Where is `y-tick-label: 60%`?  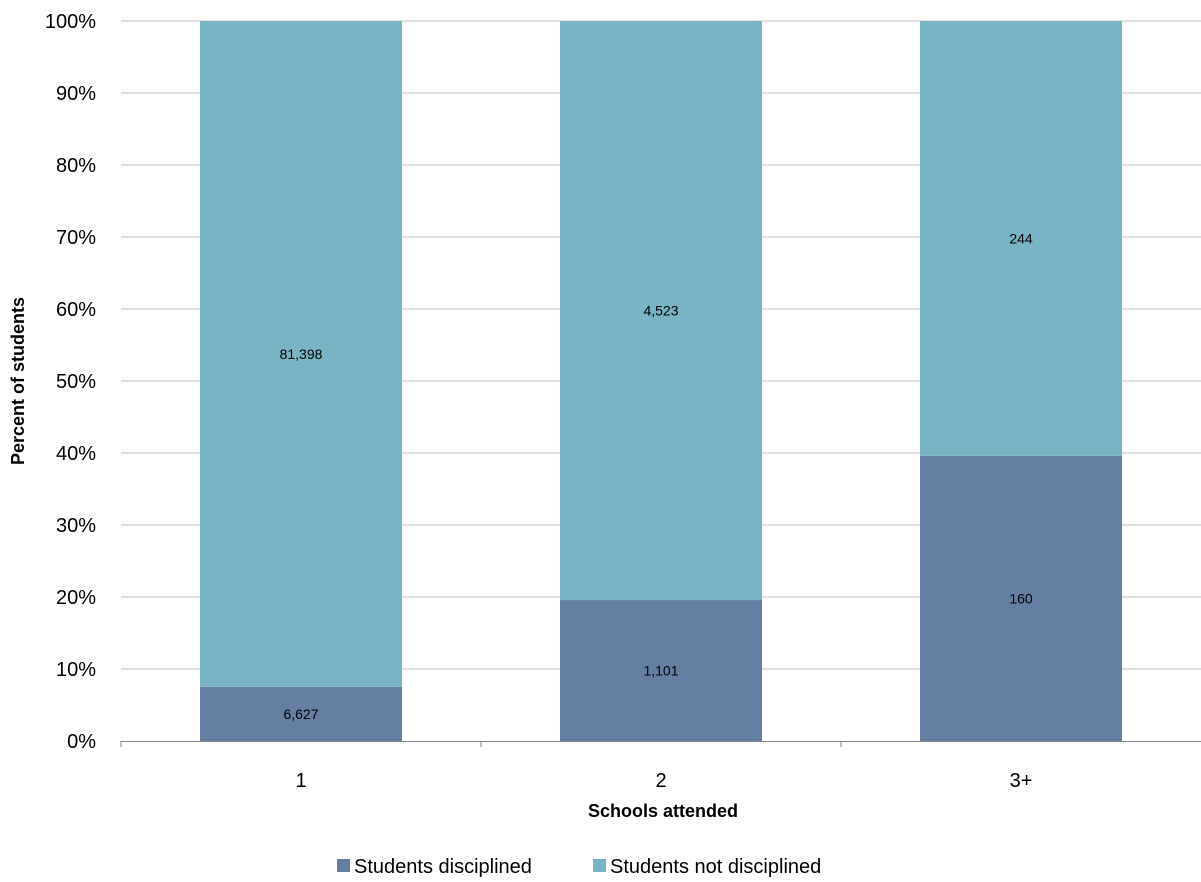
y-tick-label: 60% is located at coordinates (76, 310).